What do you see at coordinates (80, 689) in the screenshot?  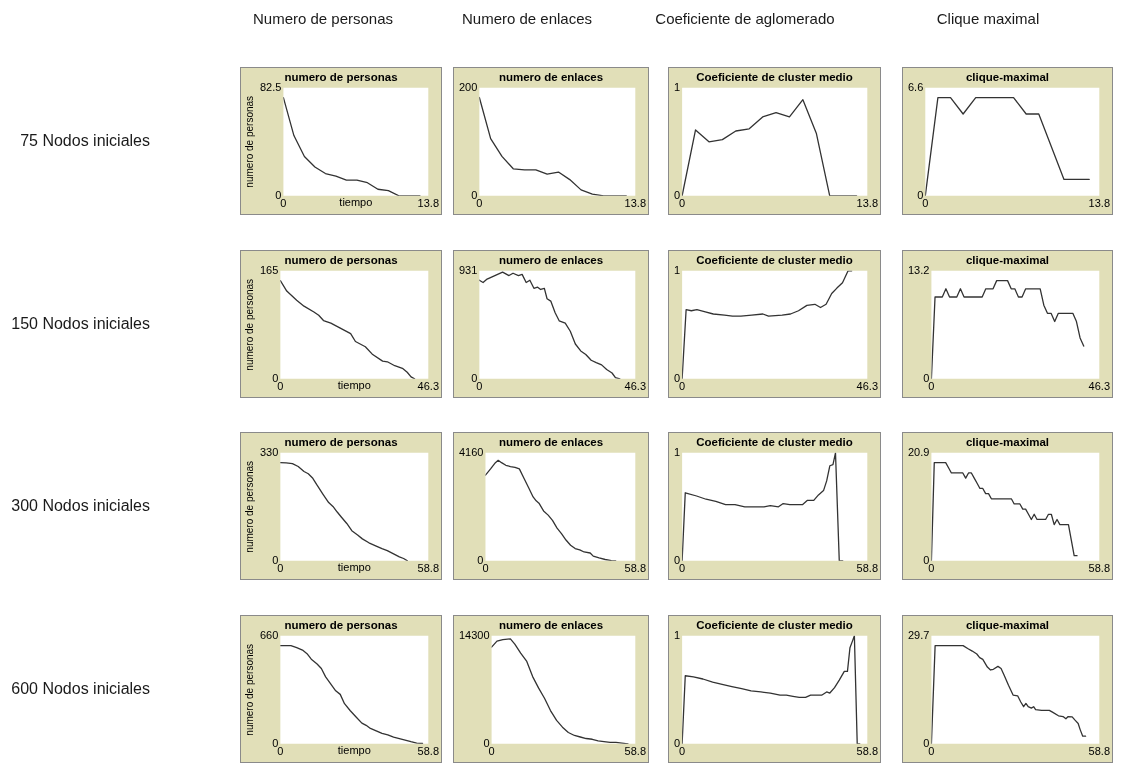 I see `text: 600 Nodos iniciales` at bounding box center [80, 689].